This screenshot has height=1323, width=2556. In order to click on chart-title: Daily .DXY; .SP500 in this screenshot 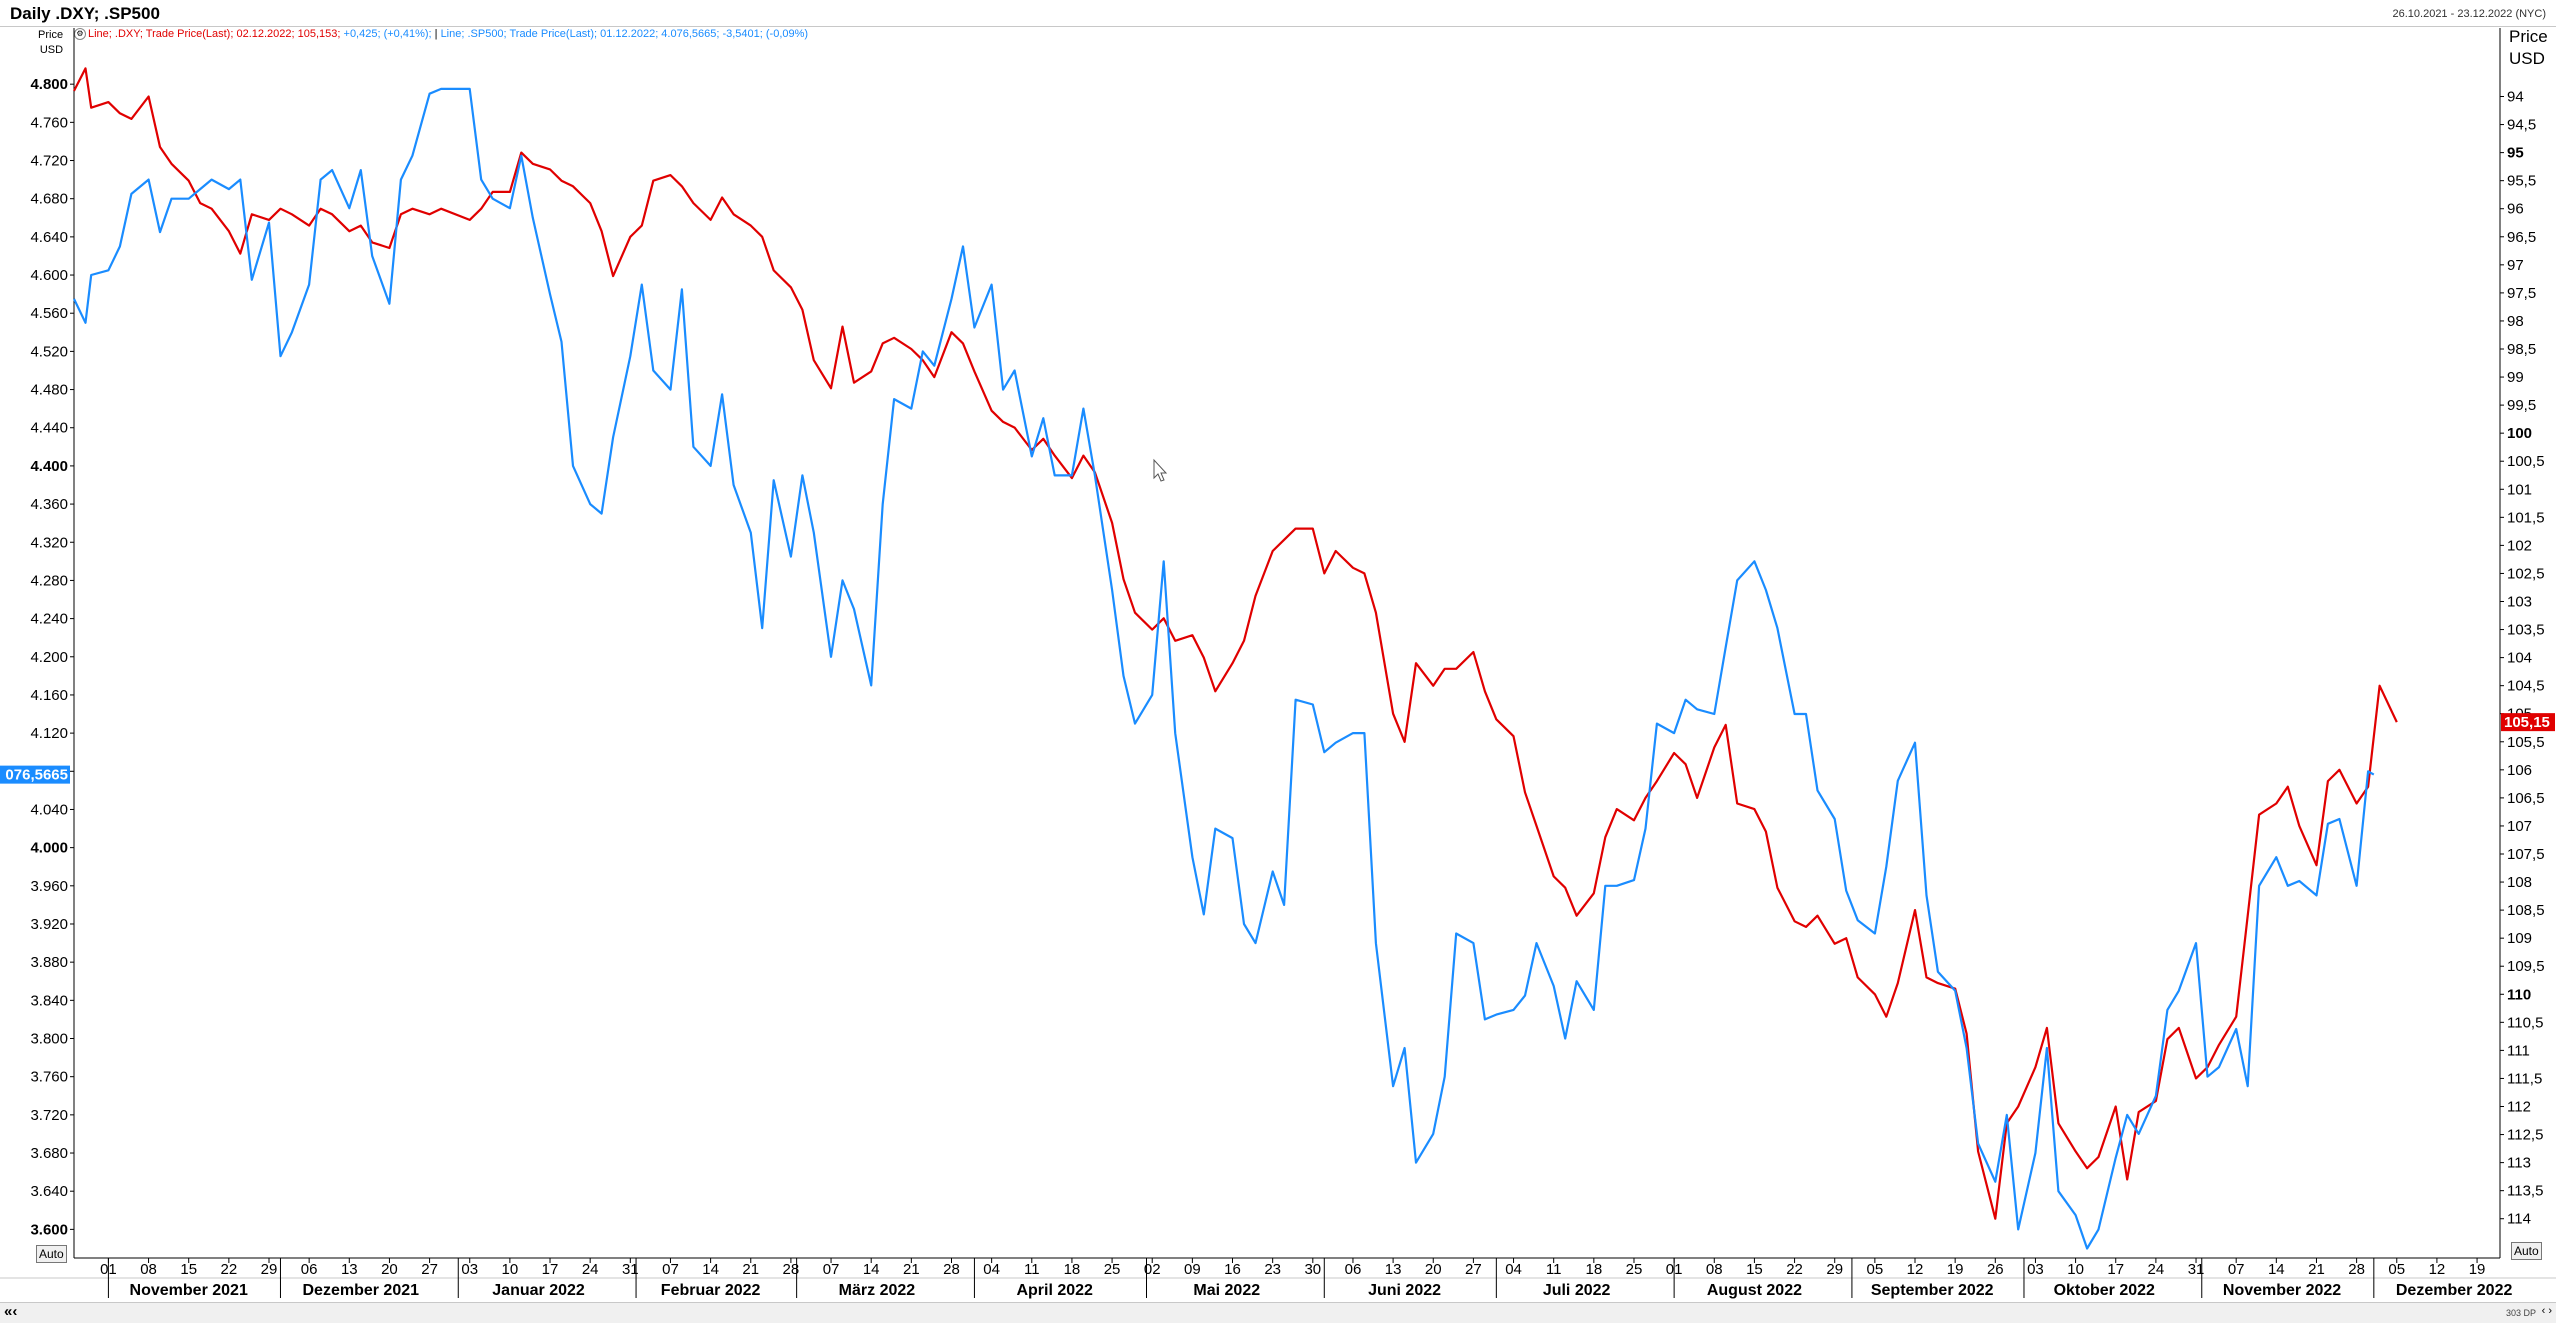, I will do `click(85, 13)`.